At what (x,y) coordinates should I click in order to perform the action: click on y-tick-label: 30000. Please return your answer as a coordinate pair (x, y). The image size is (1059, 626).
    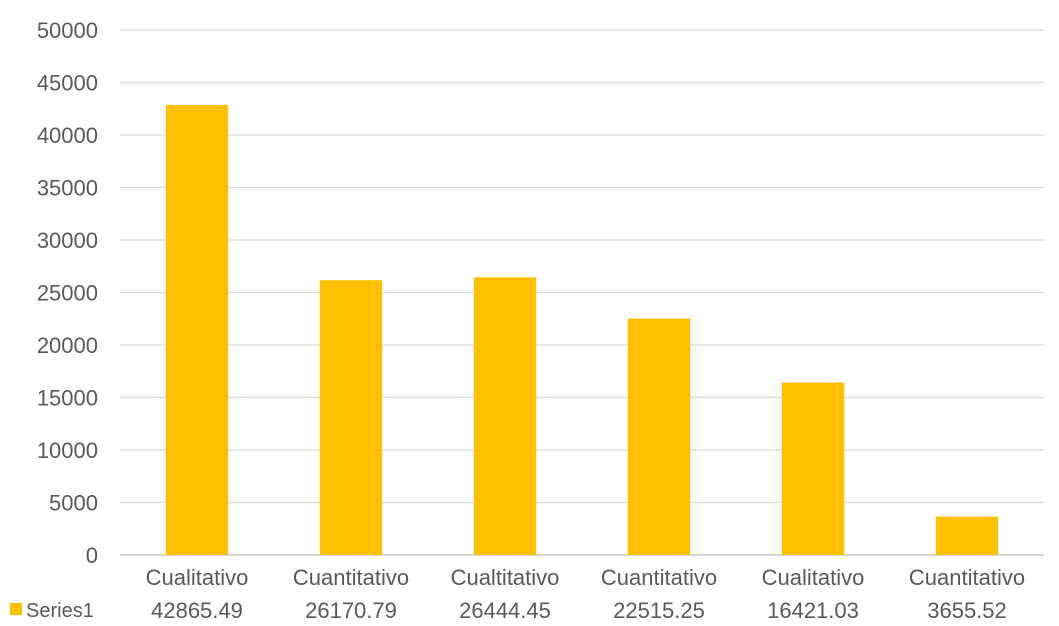
    Looking at the image, I should click on (67, 240).